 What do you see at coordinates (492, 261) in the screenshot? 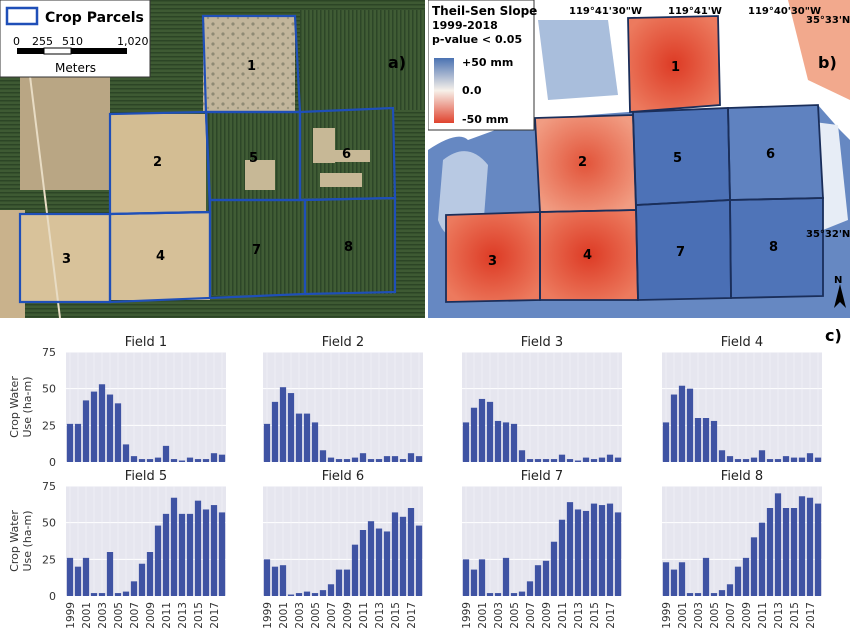
I see `slope-parcel-label-3: 3` at bounding box center [492, 261].